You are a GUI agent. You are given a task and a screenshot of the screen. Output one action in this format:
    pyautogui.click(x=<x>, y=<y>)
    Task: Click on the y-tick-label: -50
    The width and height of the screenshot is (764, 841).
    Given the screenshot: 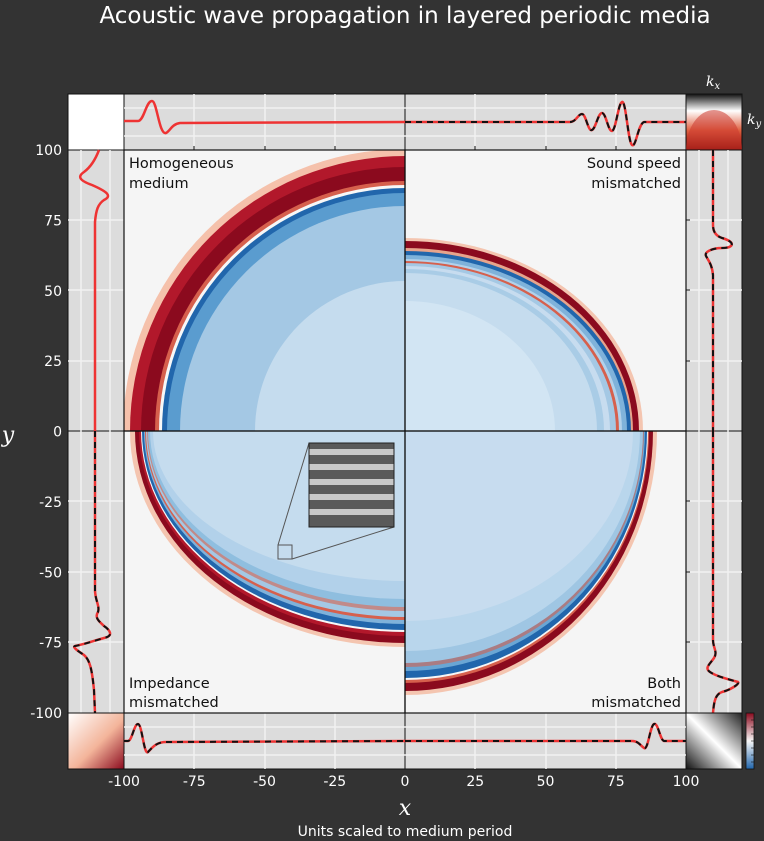 What is the action you would take?
    pyautogui.click(x=50, y=573)
    